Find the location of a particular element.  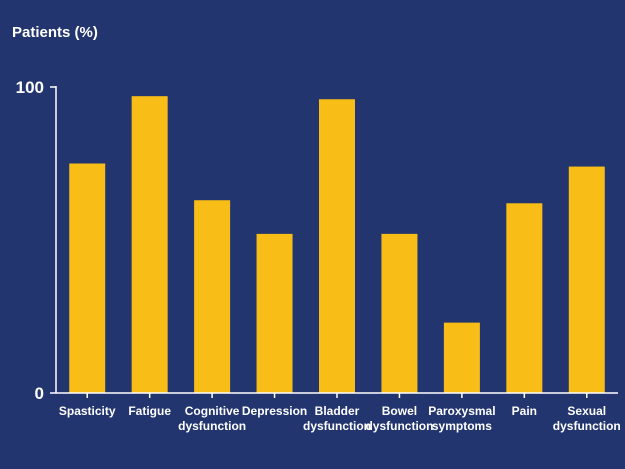

x-tick-label: Paroxysmal symptoms is located at coordinates (461, 418).